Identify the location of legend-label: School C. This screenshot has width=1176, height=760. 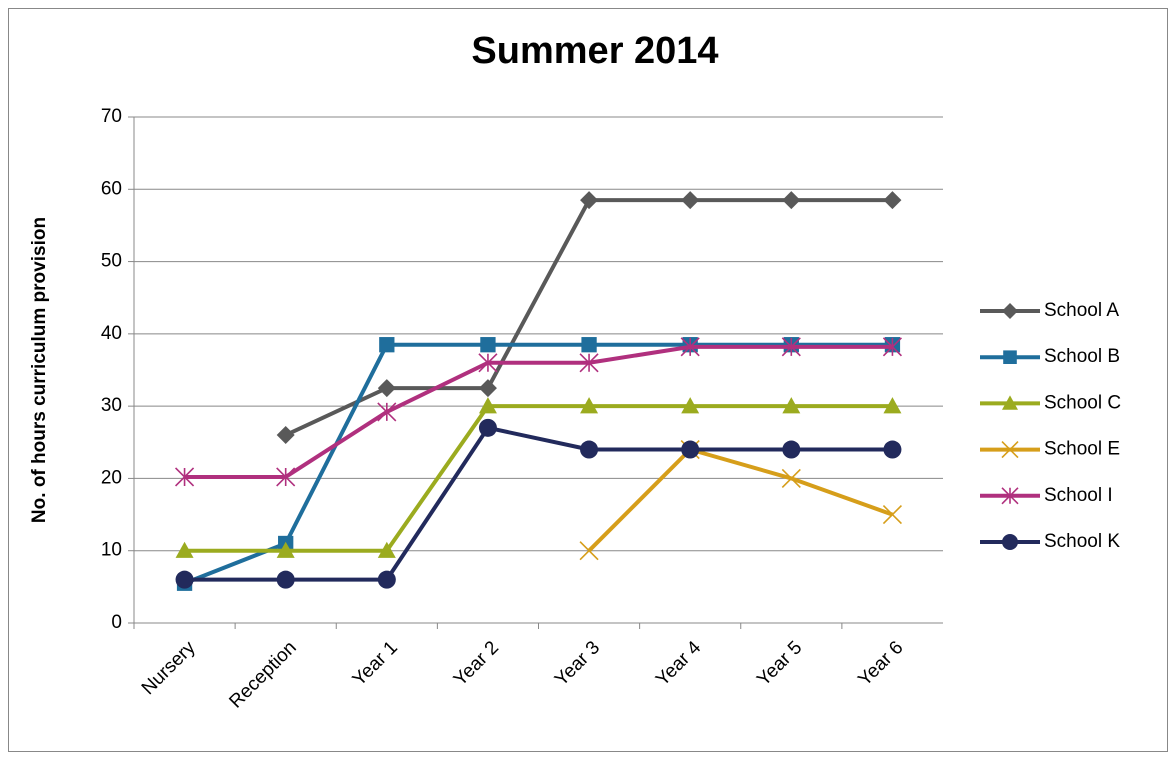
(1082, 402).